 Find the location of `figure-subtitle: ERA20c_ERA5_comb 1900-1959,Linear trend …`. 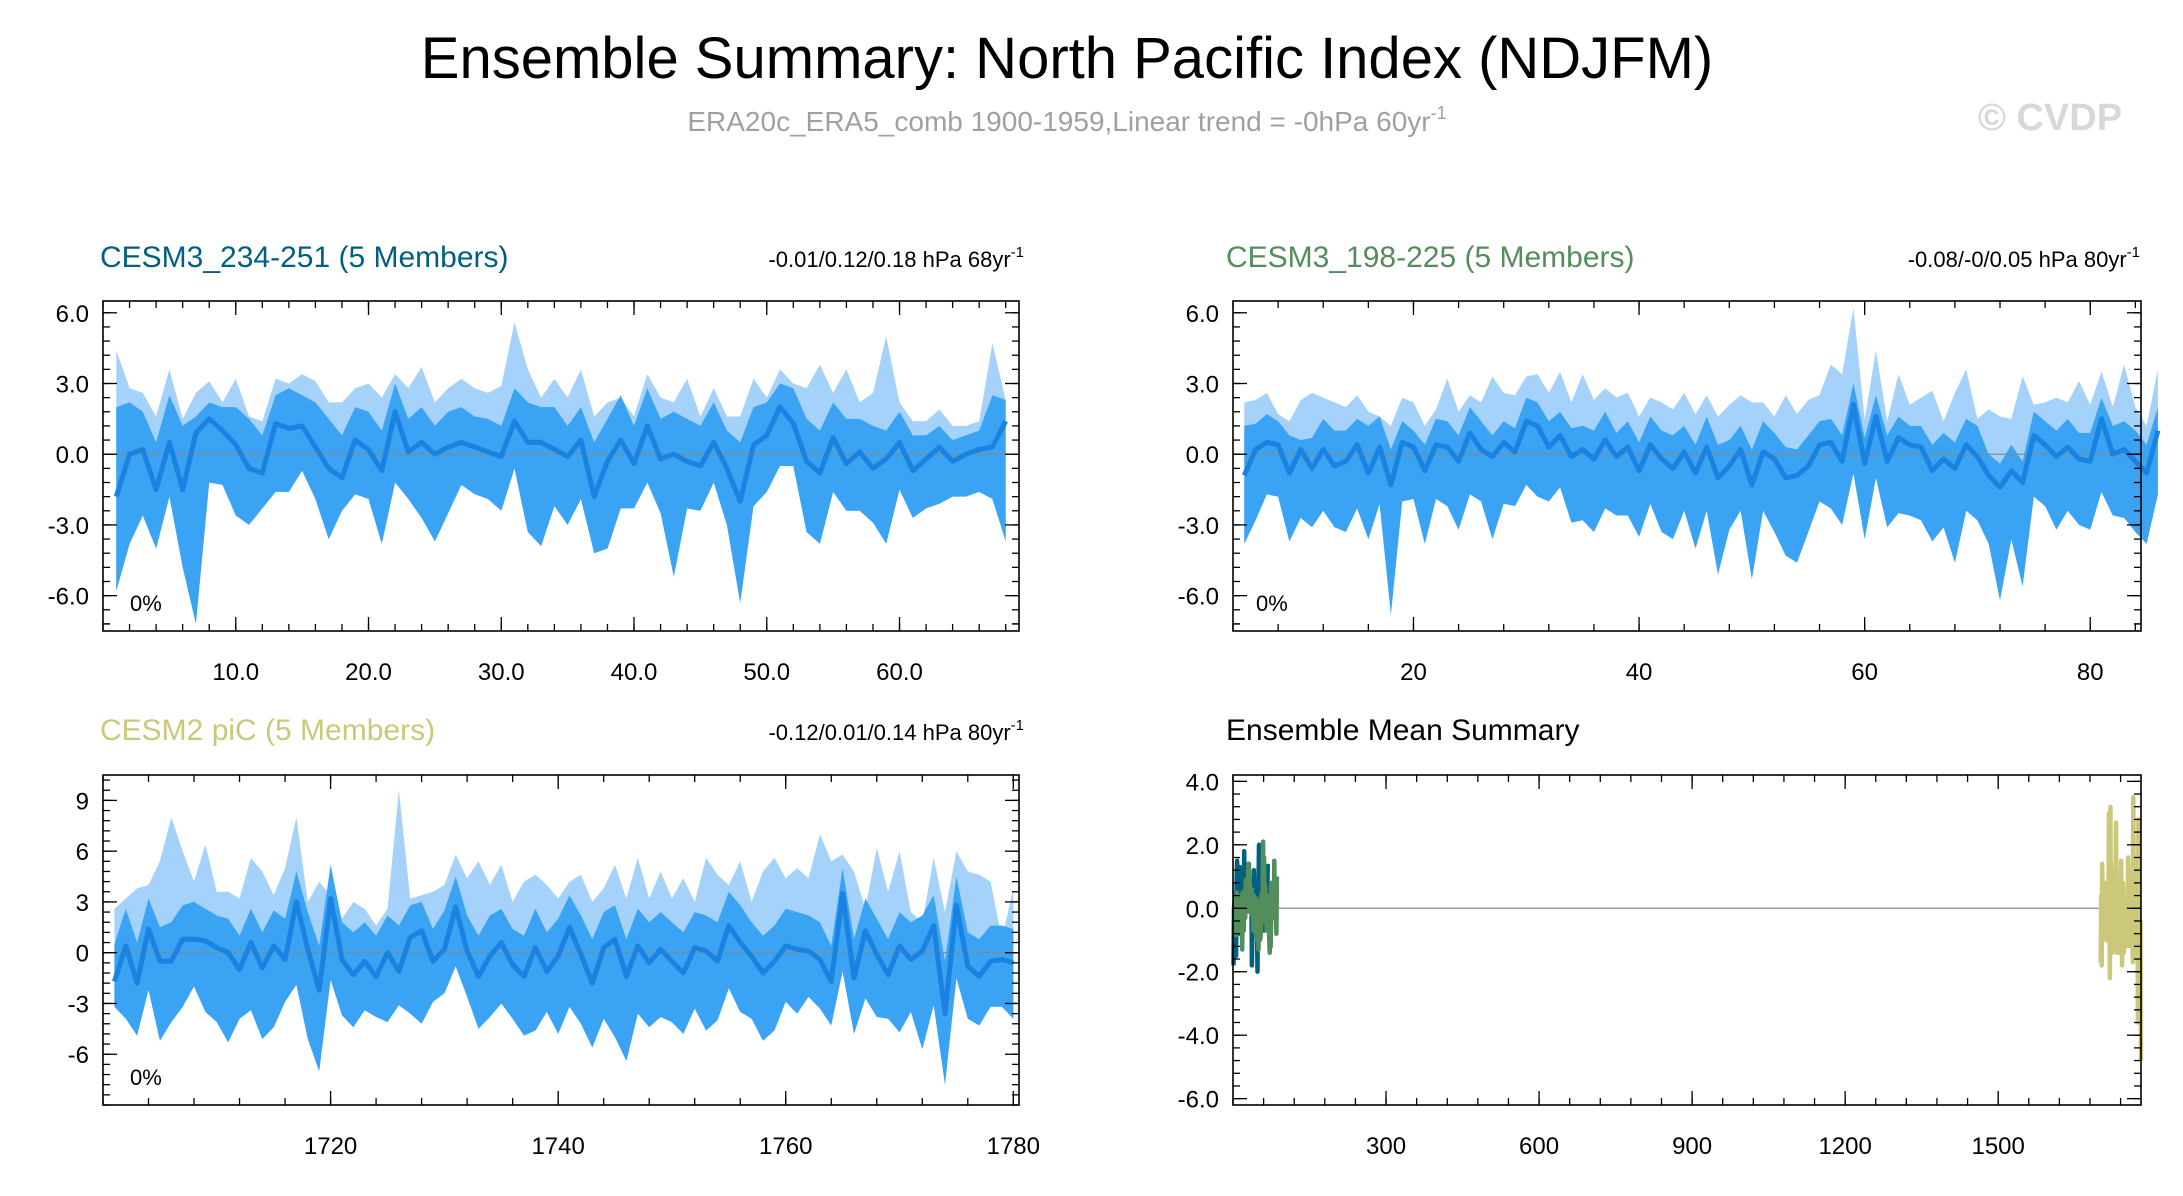

figure-subtitle: ERA20c_ERA5_comb 1900-1959,Linear trend … is located at coordinates (1066, 120).